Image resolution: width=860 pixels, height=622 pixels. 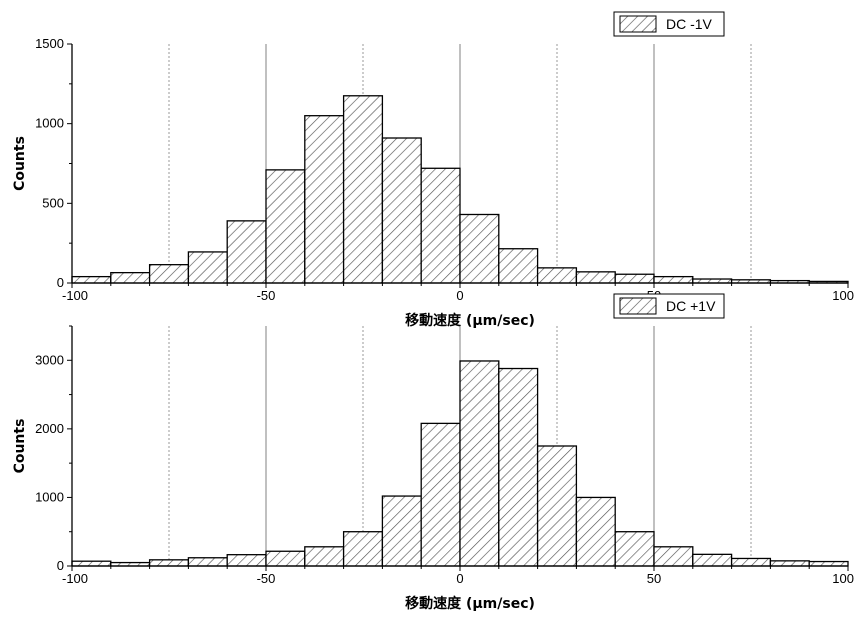 I want to click on y-tick-label: 1500, so click(x=49, y=43).